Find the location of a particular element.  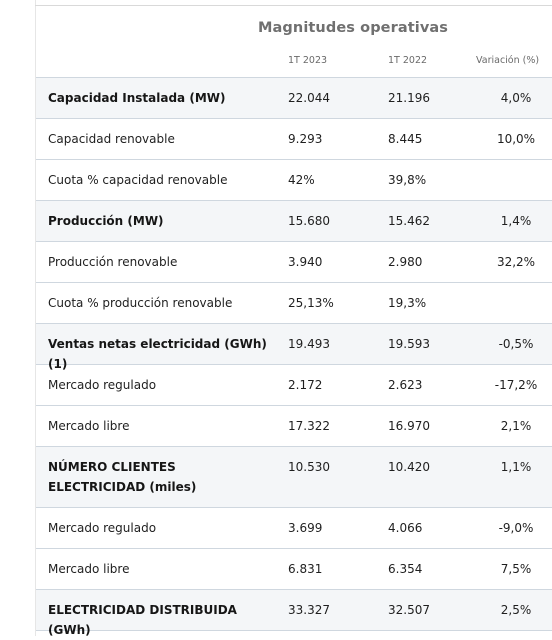

value-1t-2022: 21.196 is located at coordinates (409, 98).